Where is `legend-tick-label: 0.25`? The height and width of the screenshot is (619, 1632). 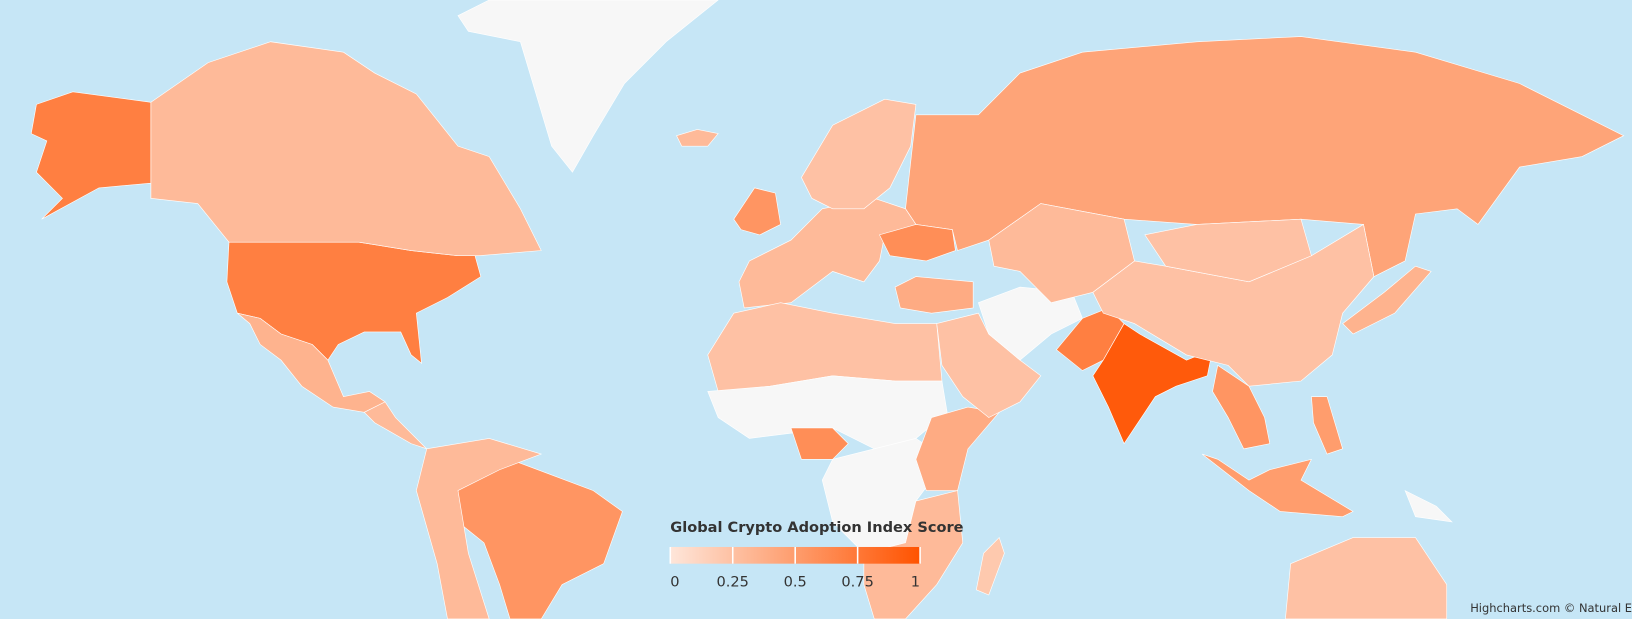 legend-tick-label: 0.25 is located at coordinates (733, 581).